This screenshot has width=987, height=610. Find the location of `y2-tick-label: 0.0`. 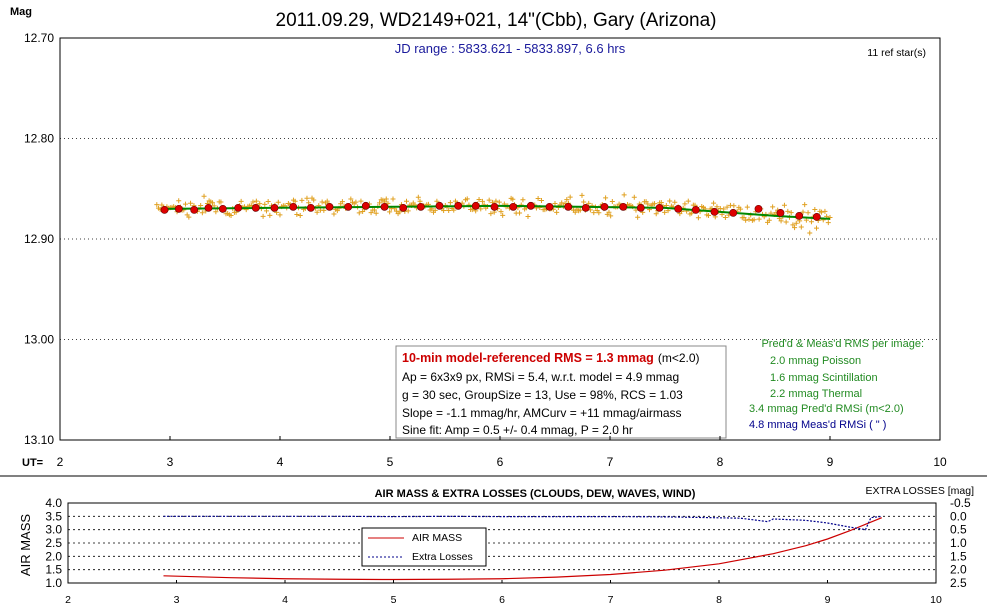

y2-tick-label: 0.0 is located at coordinates (958, 516).